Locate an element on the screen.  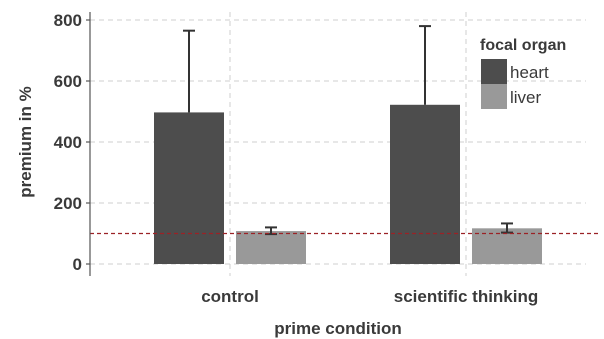
x-tick-label: scientific thinking is located at coordinates (466, 296).